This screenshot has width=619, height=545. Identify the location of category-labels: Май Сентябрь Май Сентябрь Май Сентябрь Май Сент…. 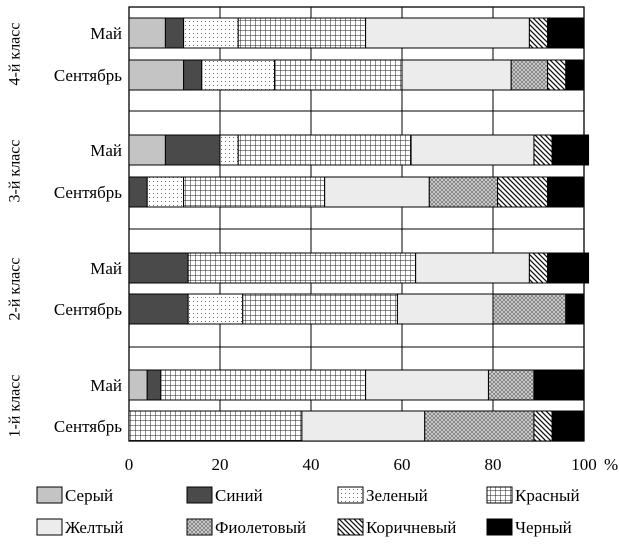
(65, 230).